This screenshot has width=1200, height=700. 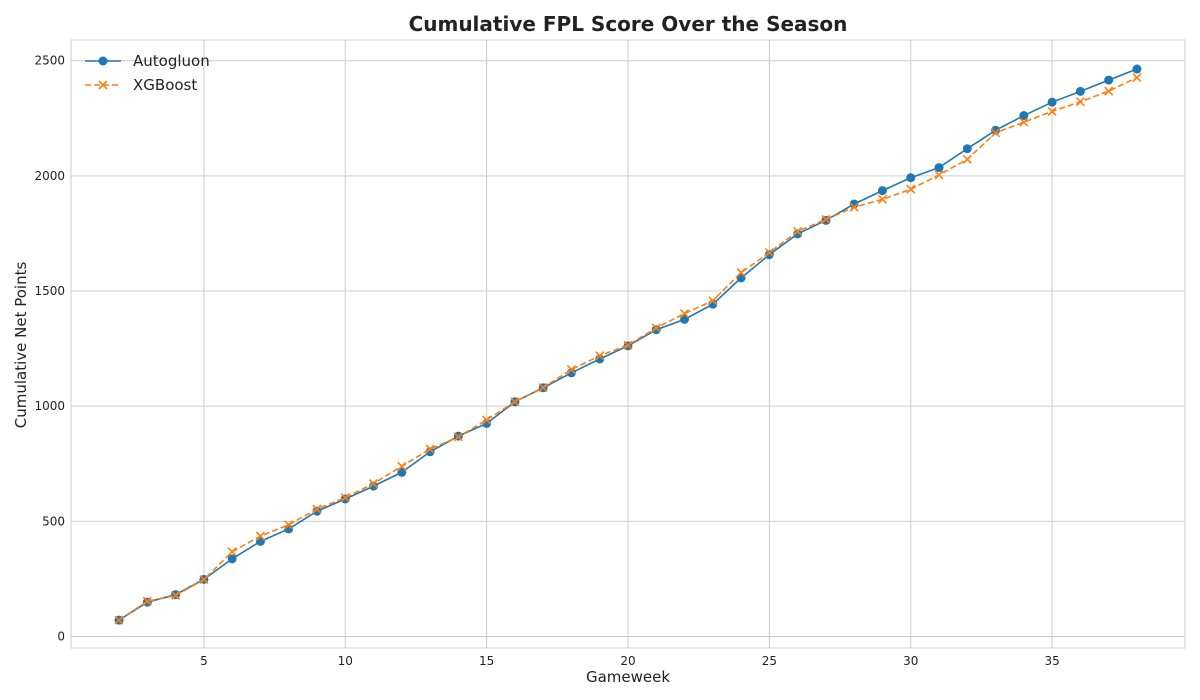 What do you see at coordinates (49, 291) in the screenshot?
I see `y-tick-label: 1500` at bounding box center [49, 291].